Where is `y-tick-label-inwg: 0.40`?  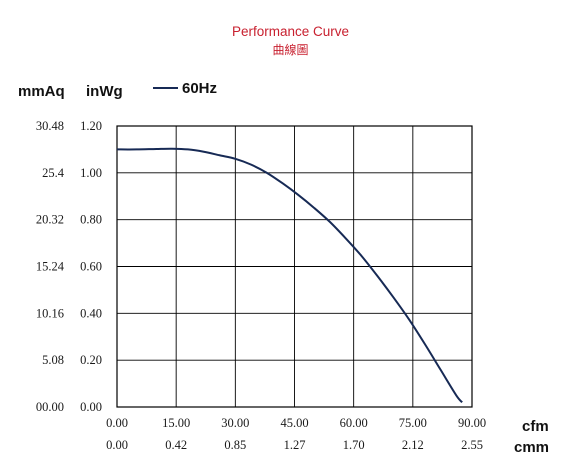 y-tick-label-inwg: 0.40 is located at coordinates (91, 313).